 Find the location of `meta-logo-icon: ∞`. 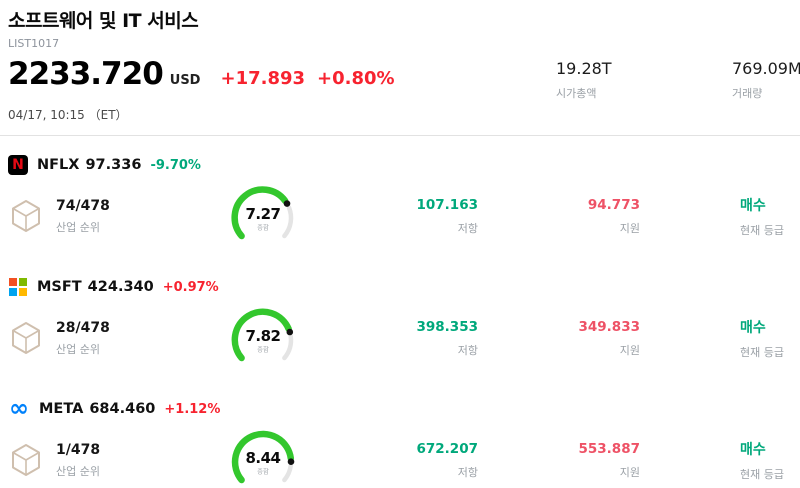

meta-logo-icon: ∞ is located at coordinates (19, 408).